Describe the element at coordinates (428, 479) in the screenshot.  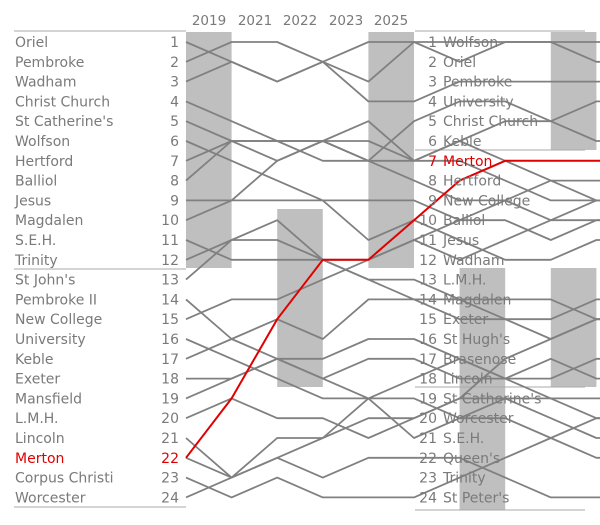
I see `end-rank-label: 23` at that location.